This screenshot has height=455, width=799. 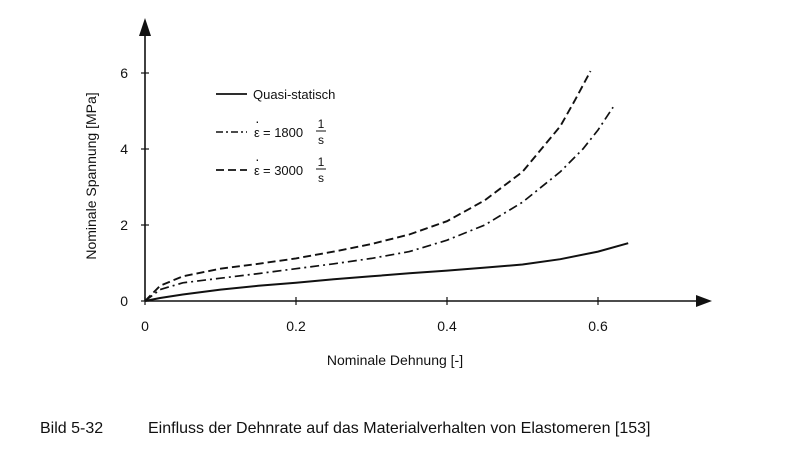 I want to click on x-tick-label: 0.6, so click(x=598, y=326).